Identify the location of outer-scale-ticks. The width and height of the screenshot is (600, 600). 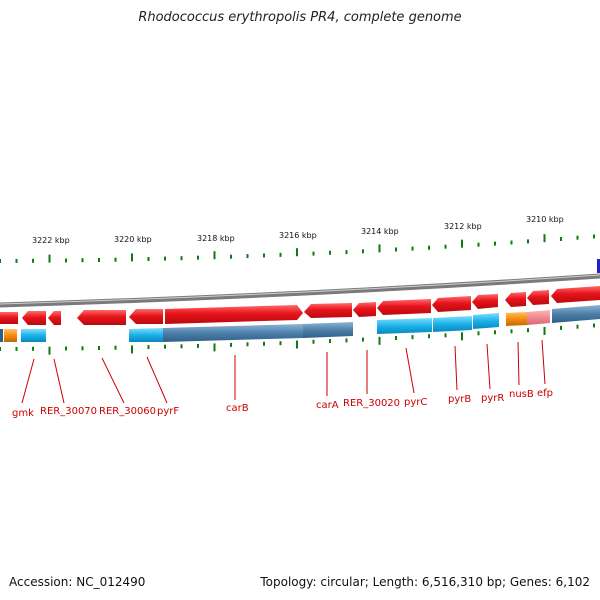
(297, 248).